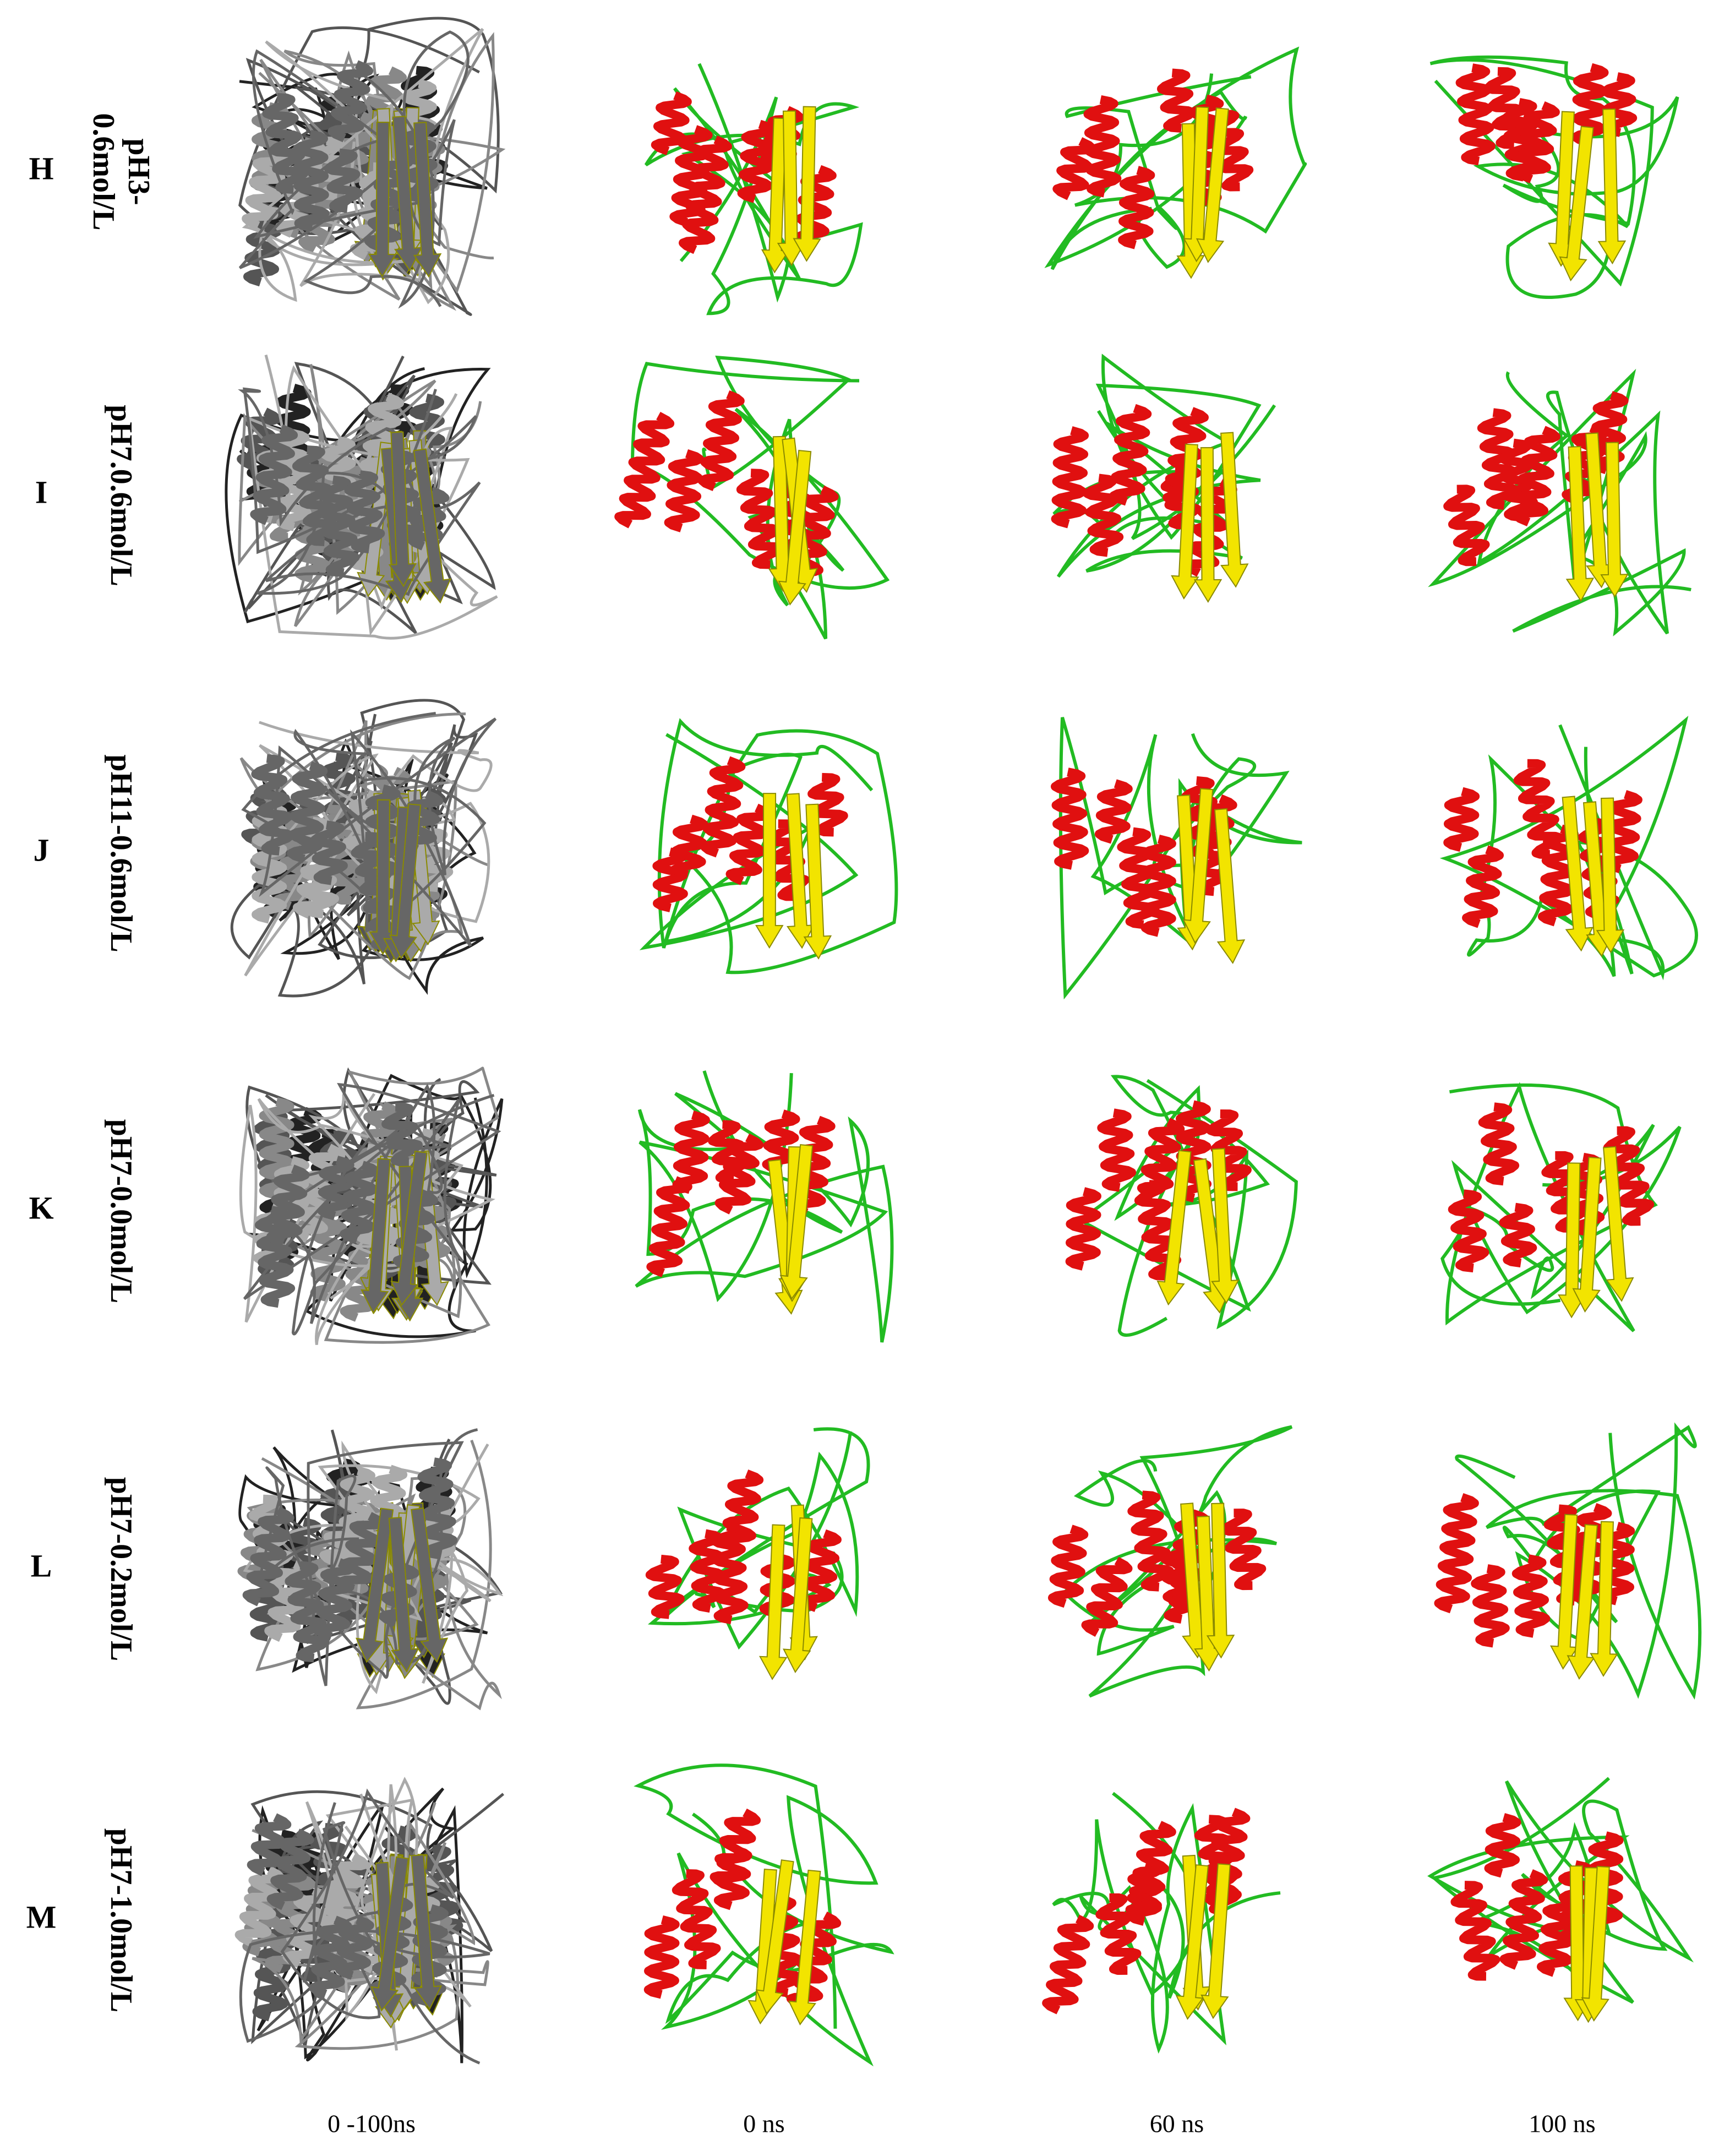 Image resolution: width=1719 pixels, height=2156 pixels. What do you see at coordinates (121, 495) in the screenshot?
I see `condition-label: pH7.0.6mol/L` at bounding box center [121, 495].